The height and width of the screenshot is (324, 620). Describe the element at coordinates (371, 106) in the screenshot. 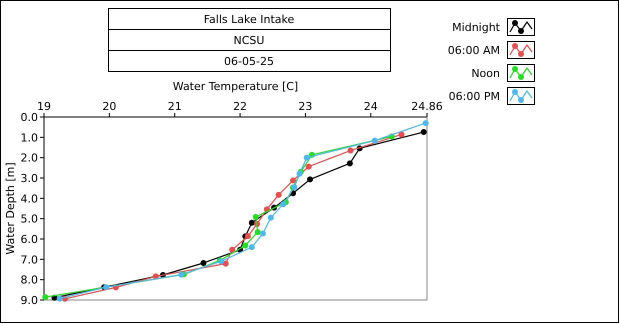

I see `x-tick-label: 24` at that location.